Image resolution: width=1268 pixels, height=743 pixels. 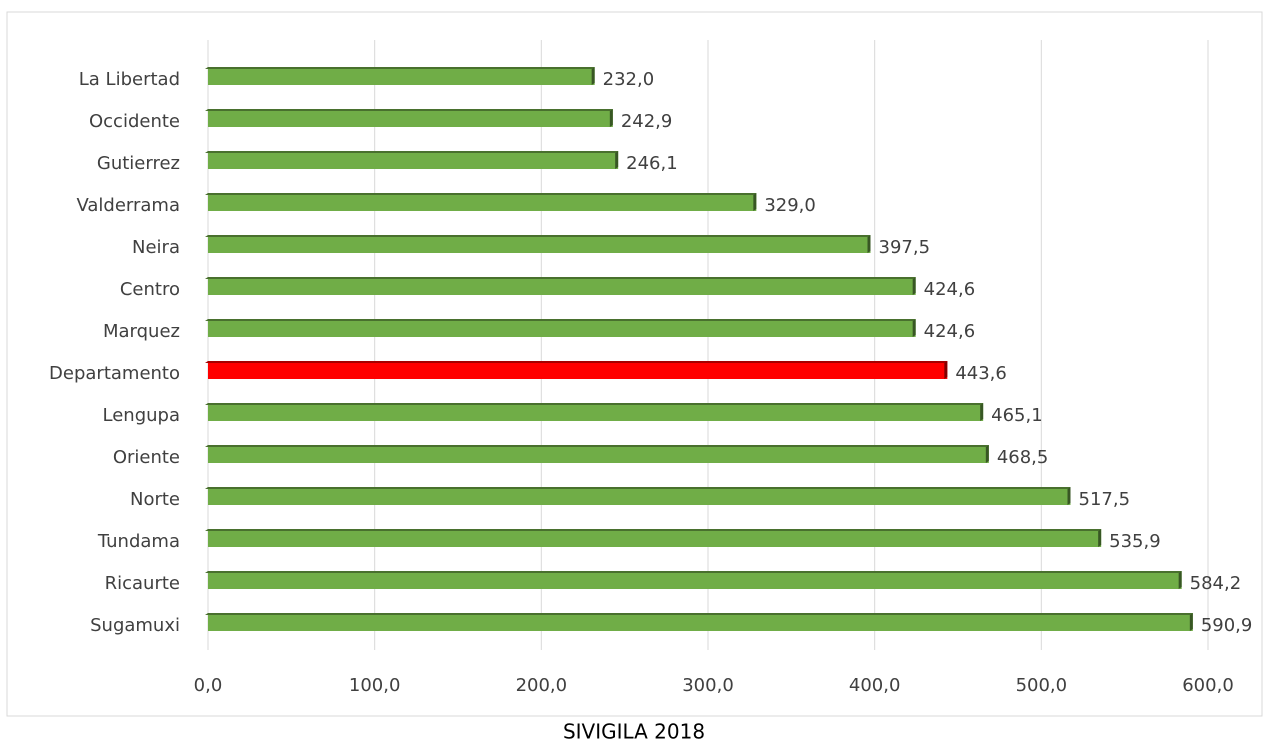 I want to click on y-tick-label: La Libertad, so click(x=129, y=79).